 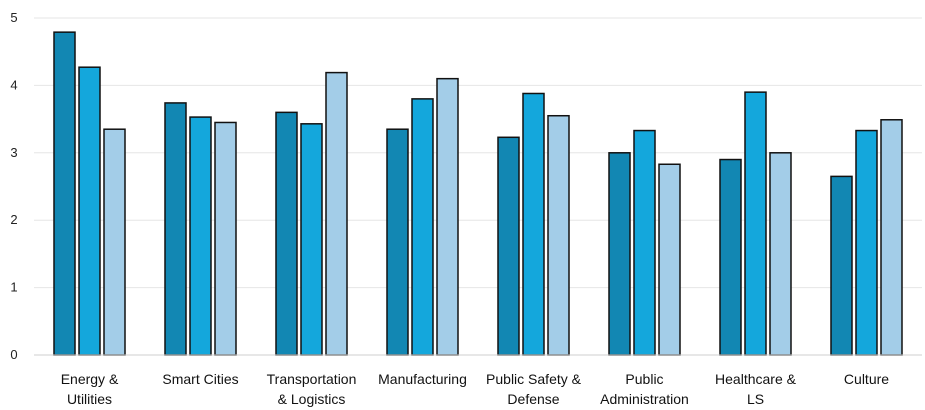 I want to click on x-category-label: Administration, so click(x=644, y=399).